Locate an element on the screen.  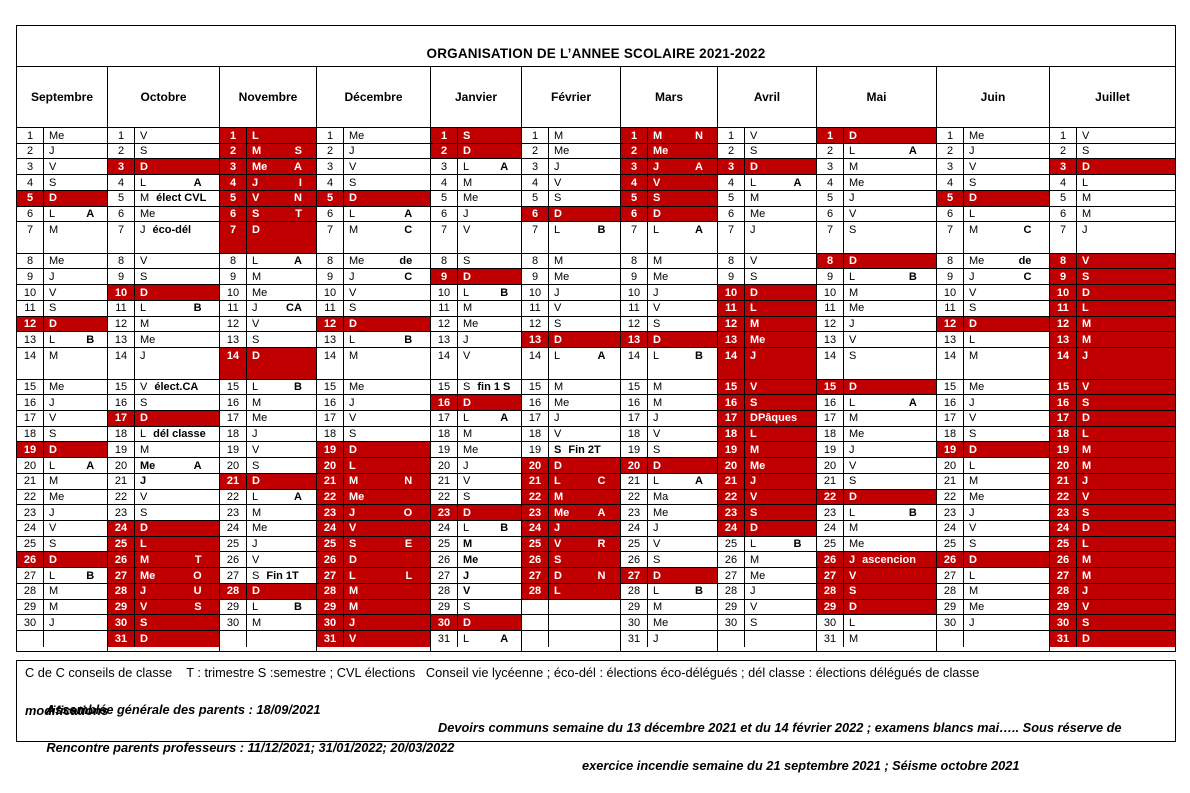
day-row: 20 V is located at coordinates (876, 466).